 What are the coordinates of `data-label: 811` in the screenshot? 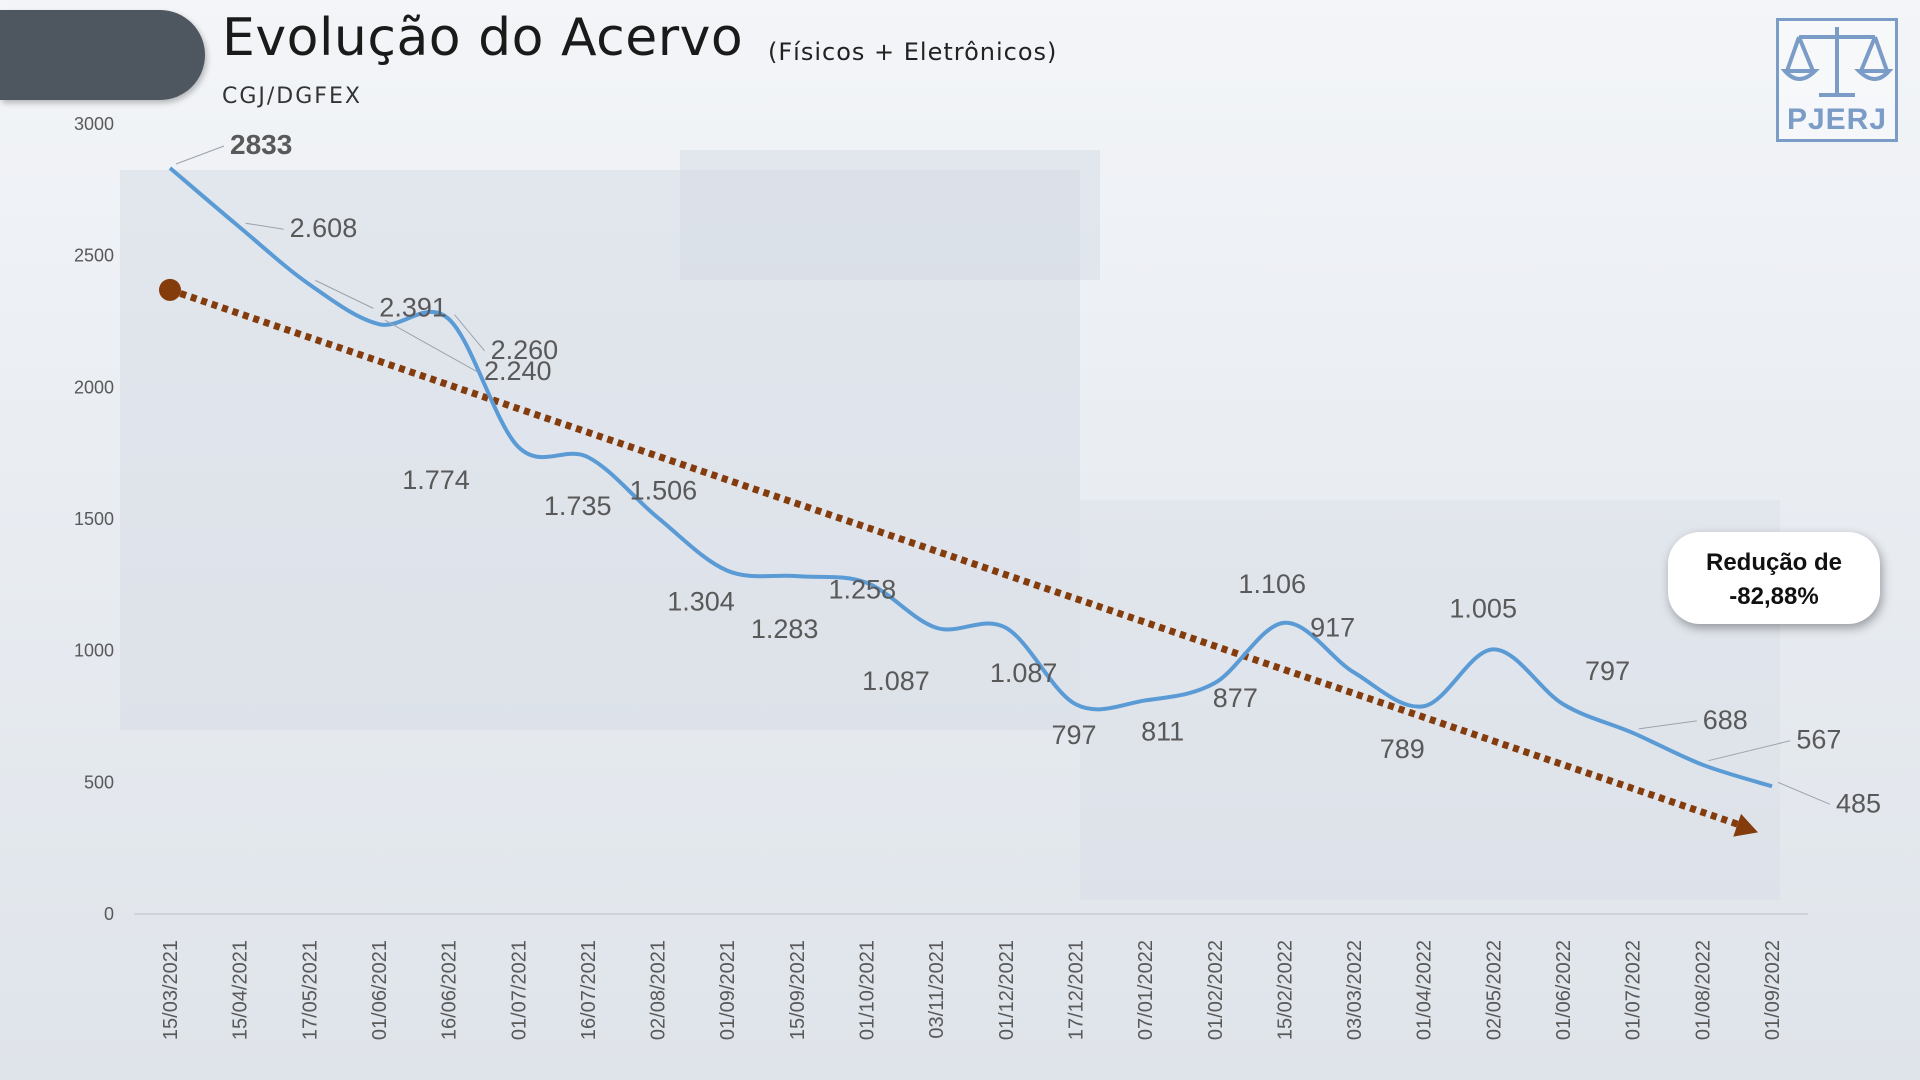 It's located at (1162, 731).